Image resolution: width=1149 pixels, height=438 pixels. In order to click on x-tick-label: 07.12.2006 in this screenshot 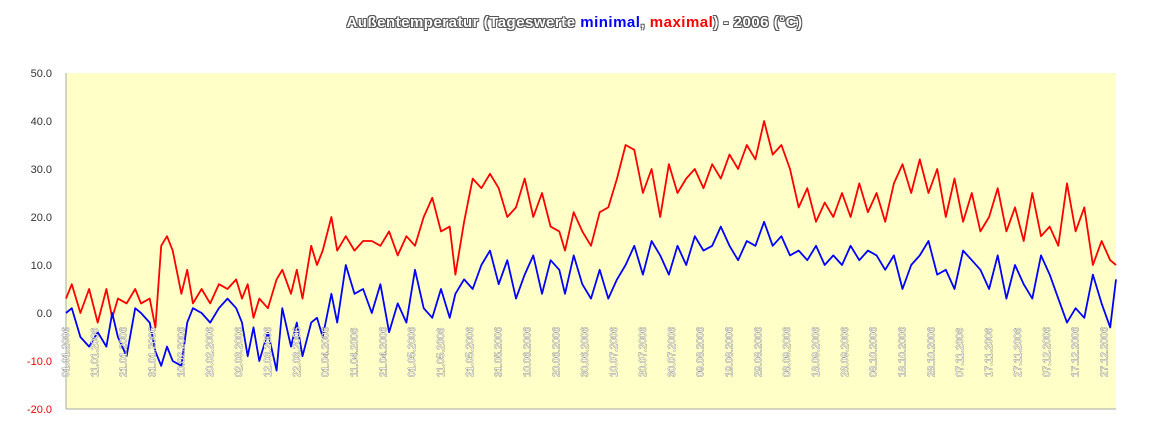, I will do `click(1047, 352)`.